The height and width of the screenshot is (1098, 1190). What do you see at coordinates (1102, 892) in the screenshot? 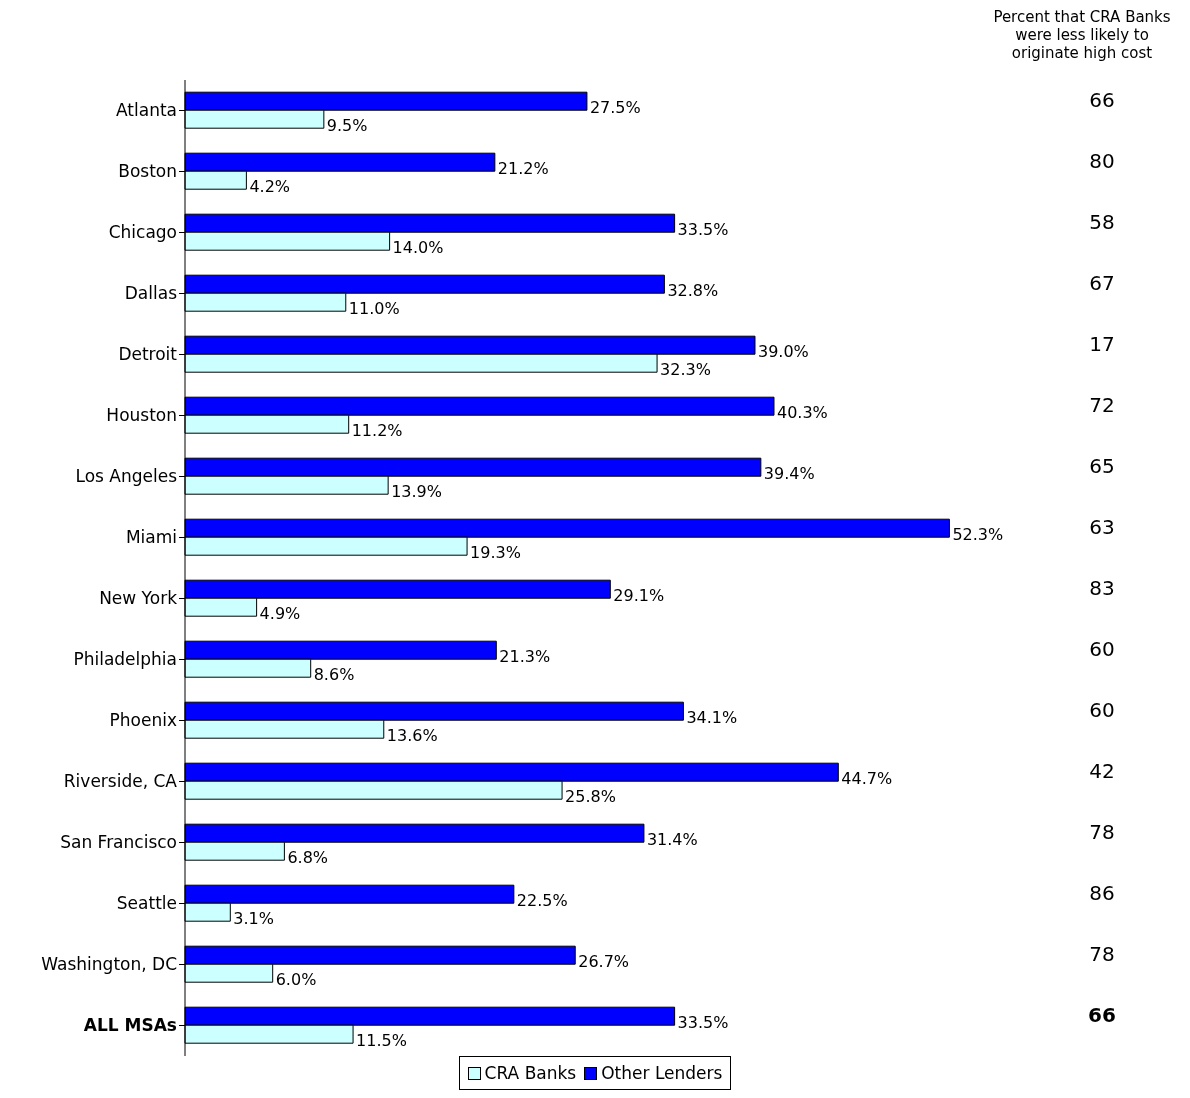
I see `text: 86` at bounding box center [1102, 892].